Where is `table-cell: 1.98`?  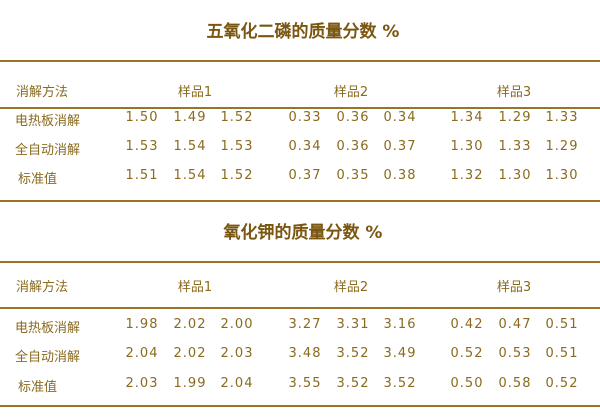
table-cell: 1.98 is located at coordinates (142, 324).